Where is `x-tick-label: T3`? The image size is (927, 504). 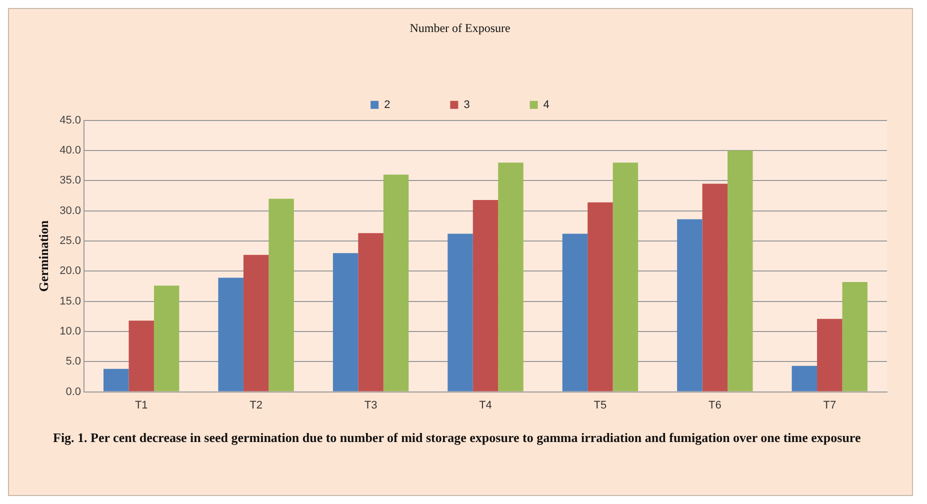 x-tick-label: T3 is located at coordinates (371, 405).